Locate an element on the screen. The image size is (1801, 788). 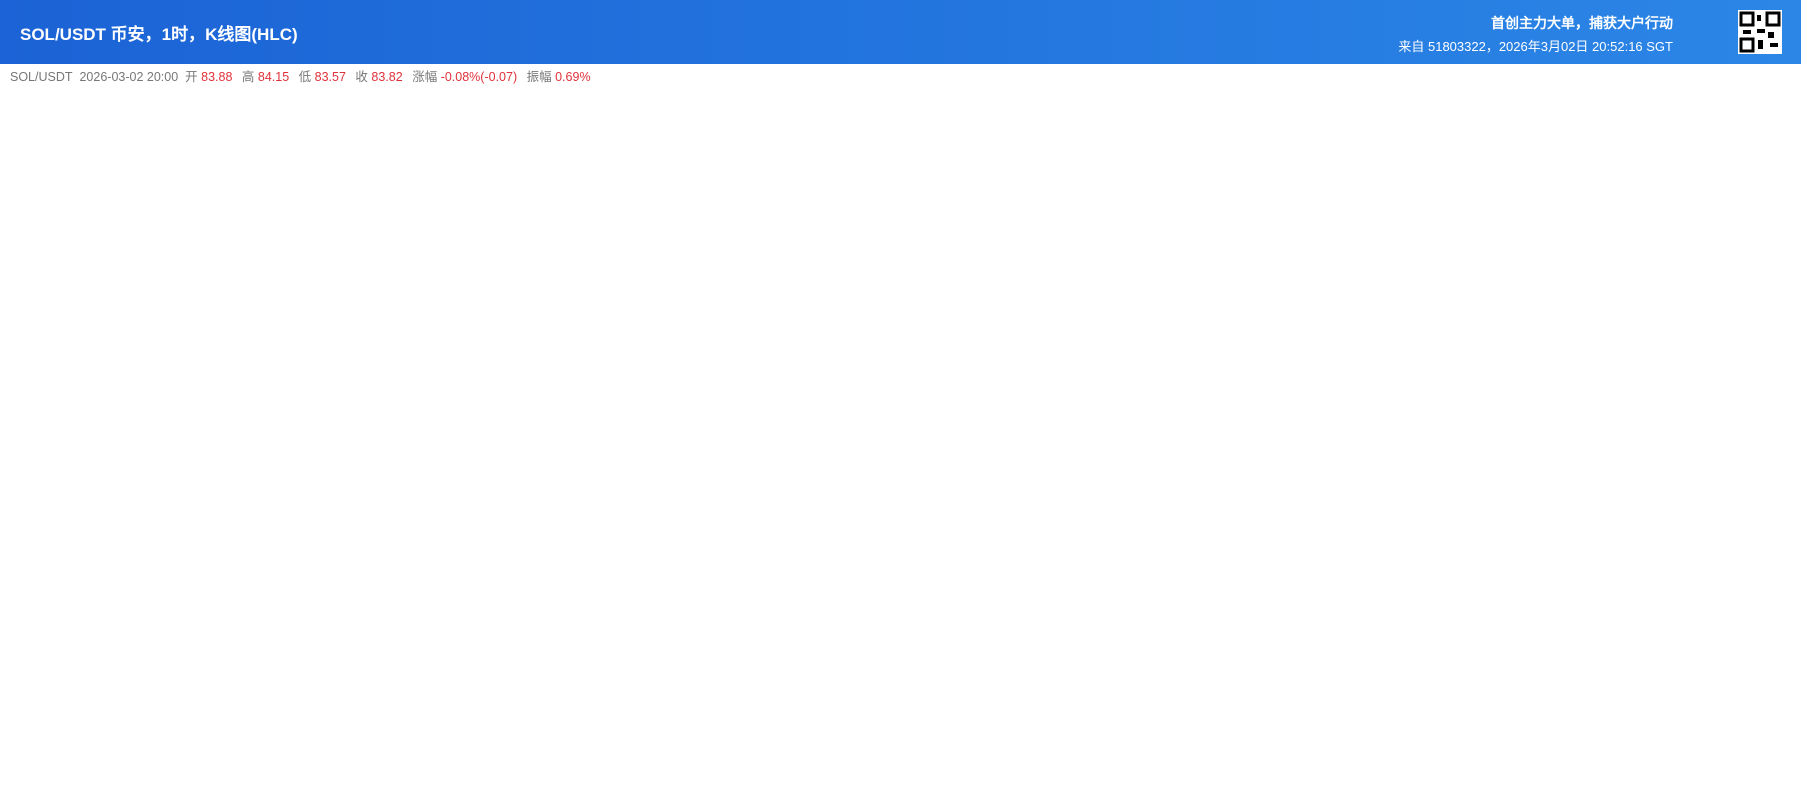
value: -0.08%(-0.07) is located at coordinates (479, 77).